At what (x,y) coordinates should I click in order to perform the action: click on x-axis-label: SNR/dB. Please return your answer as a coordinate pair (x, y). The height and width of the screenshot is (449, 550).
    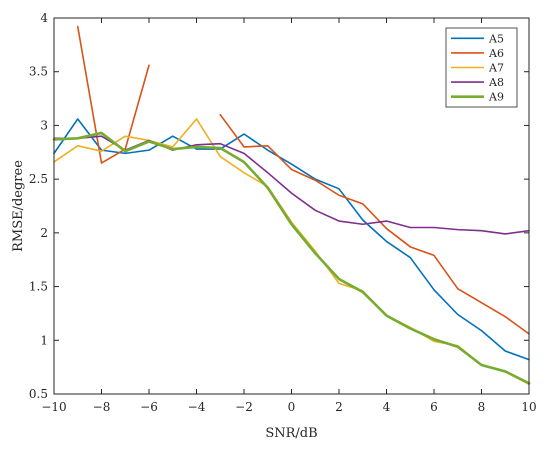
    Looking at the image, I should click on (291, 433).